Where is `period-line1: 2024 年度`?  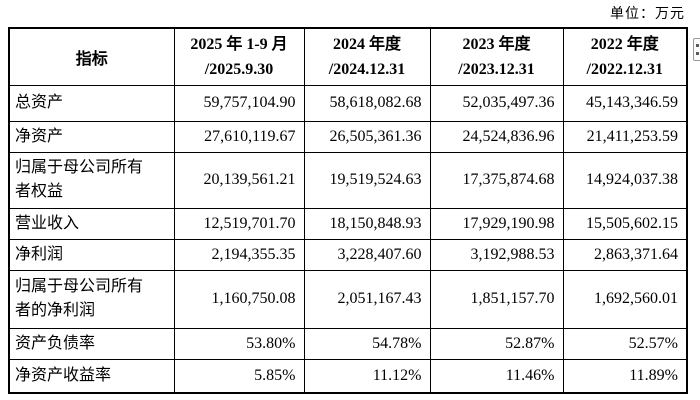
period-line1: 2024 年度 is located at coordinates (366, 44).